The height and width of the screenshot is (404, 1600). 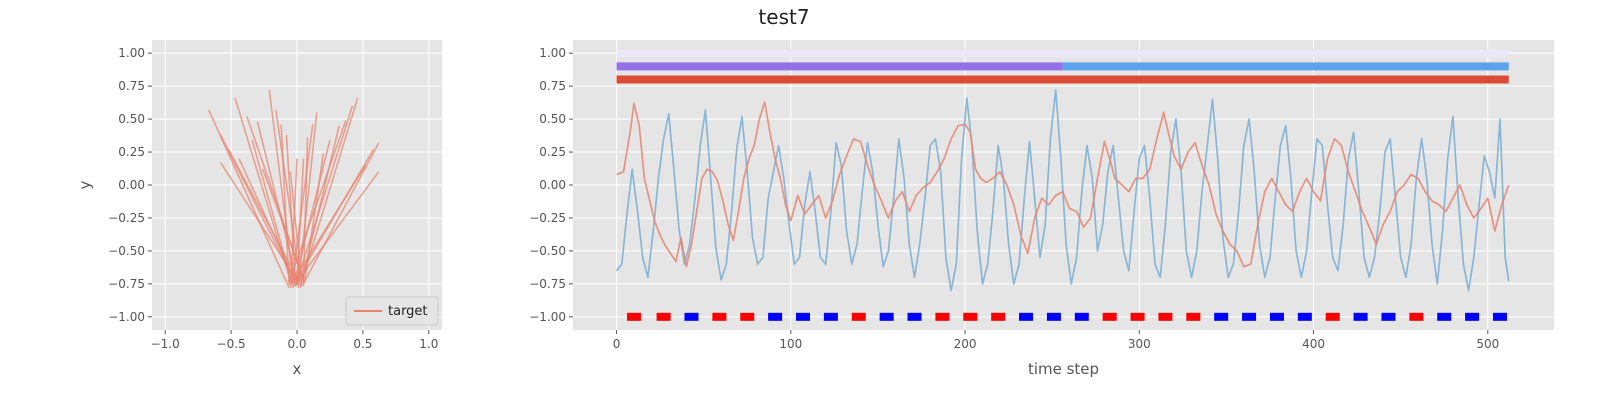 I want to click on right-x-tick-label: 500, so click(x=1487, y=344).